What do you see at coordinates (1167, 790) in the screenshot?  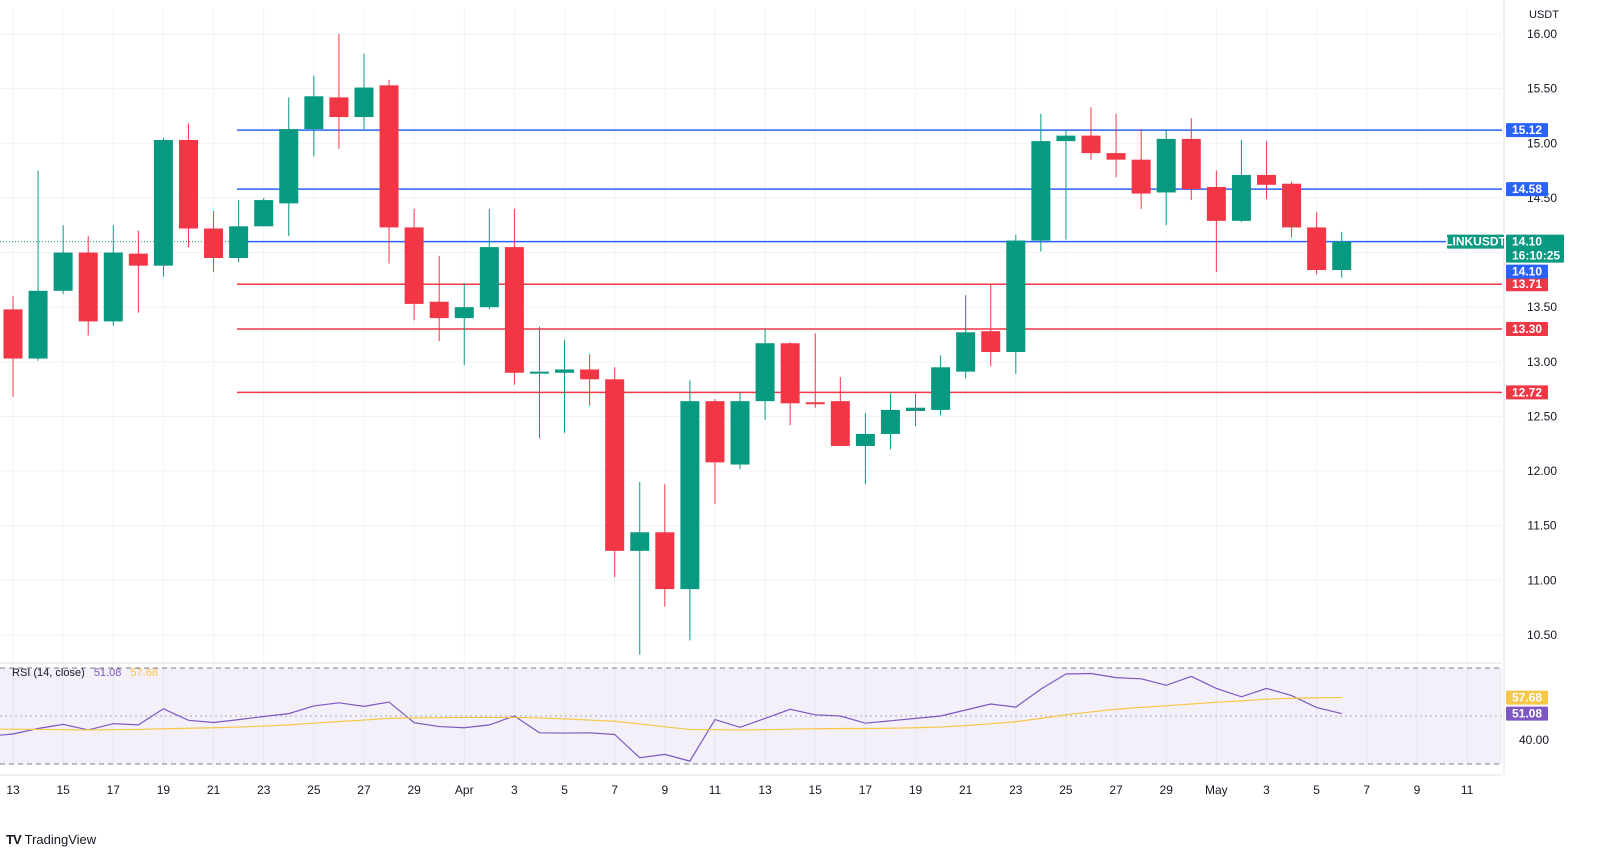 I see `time-tick-label: 29` at bounding box center [1167, 790].